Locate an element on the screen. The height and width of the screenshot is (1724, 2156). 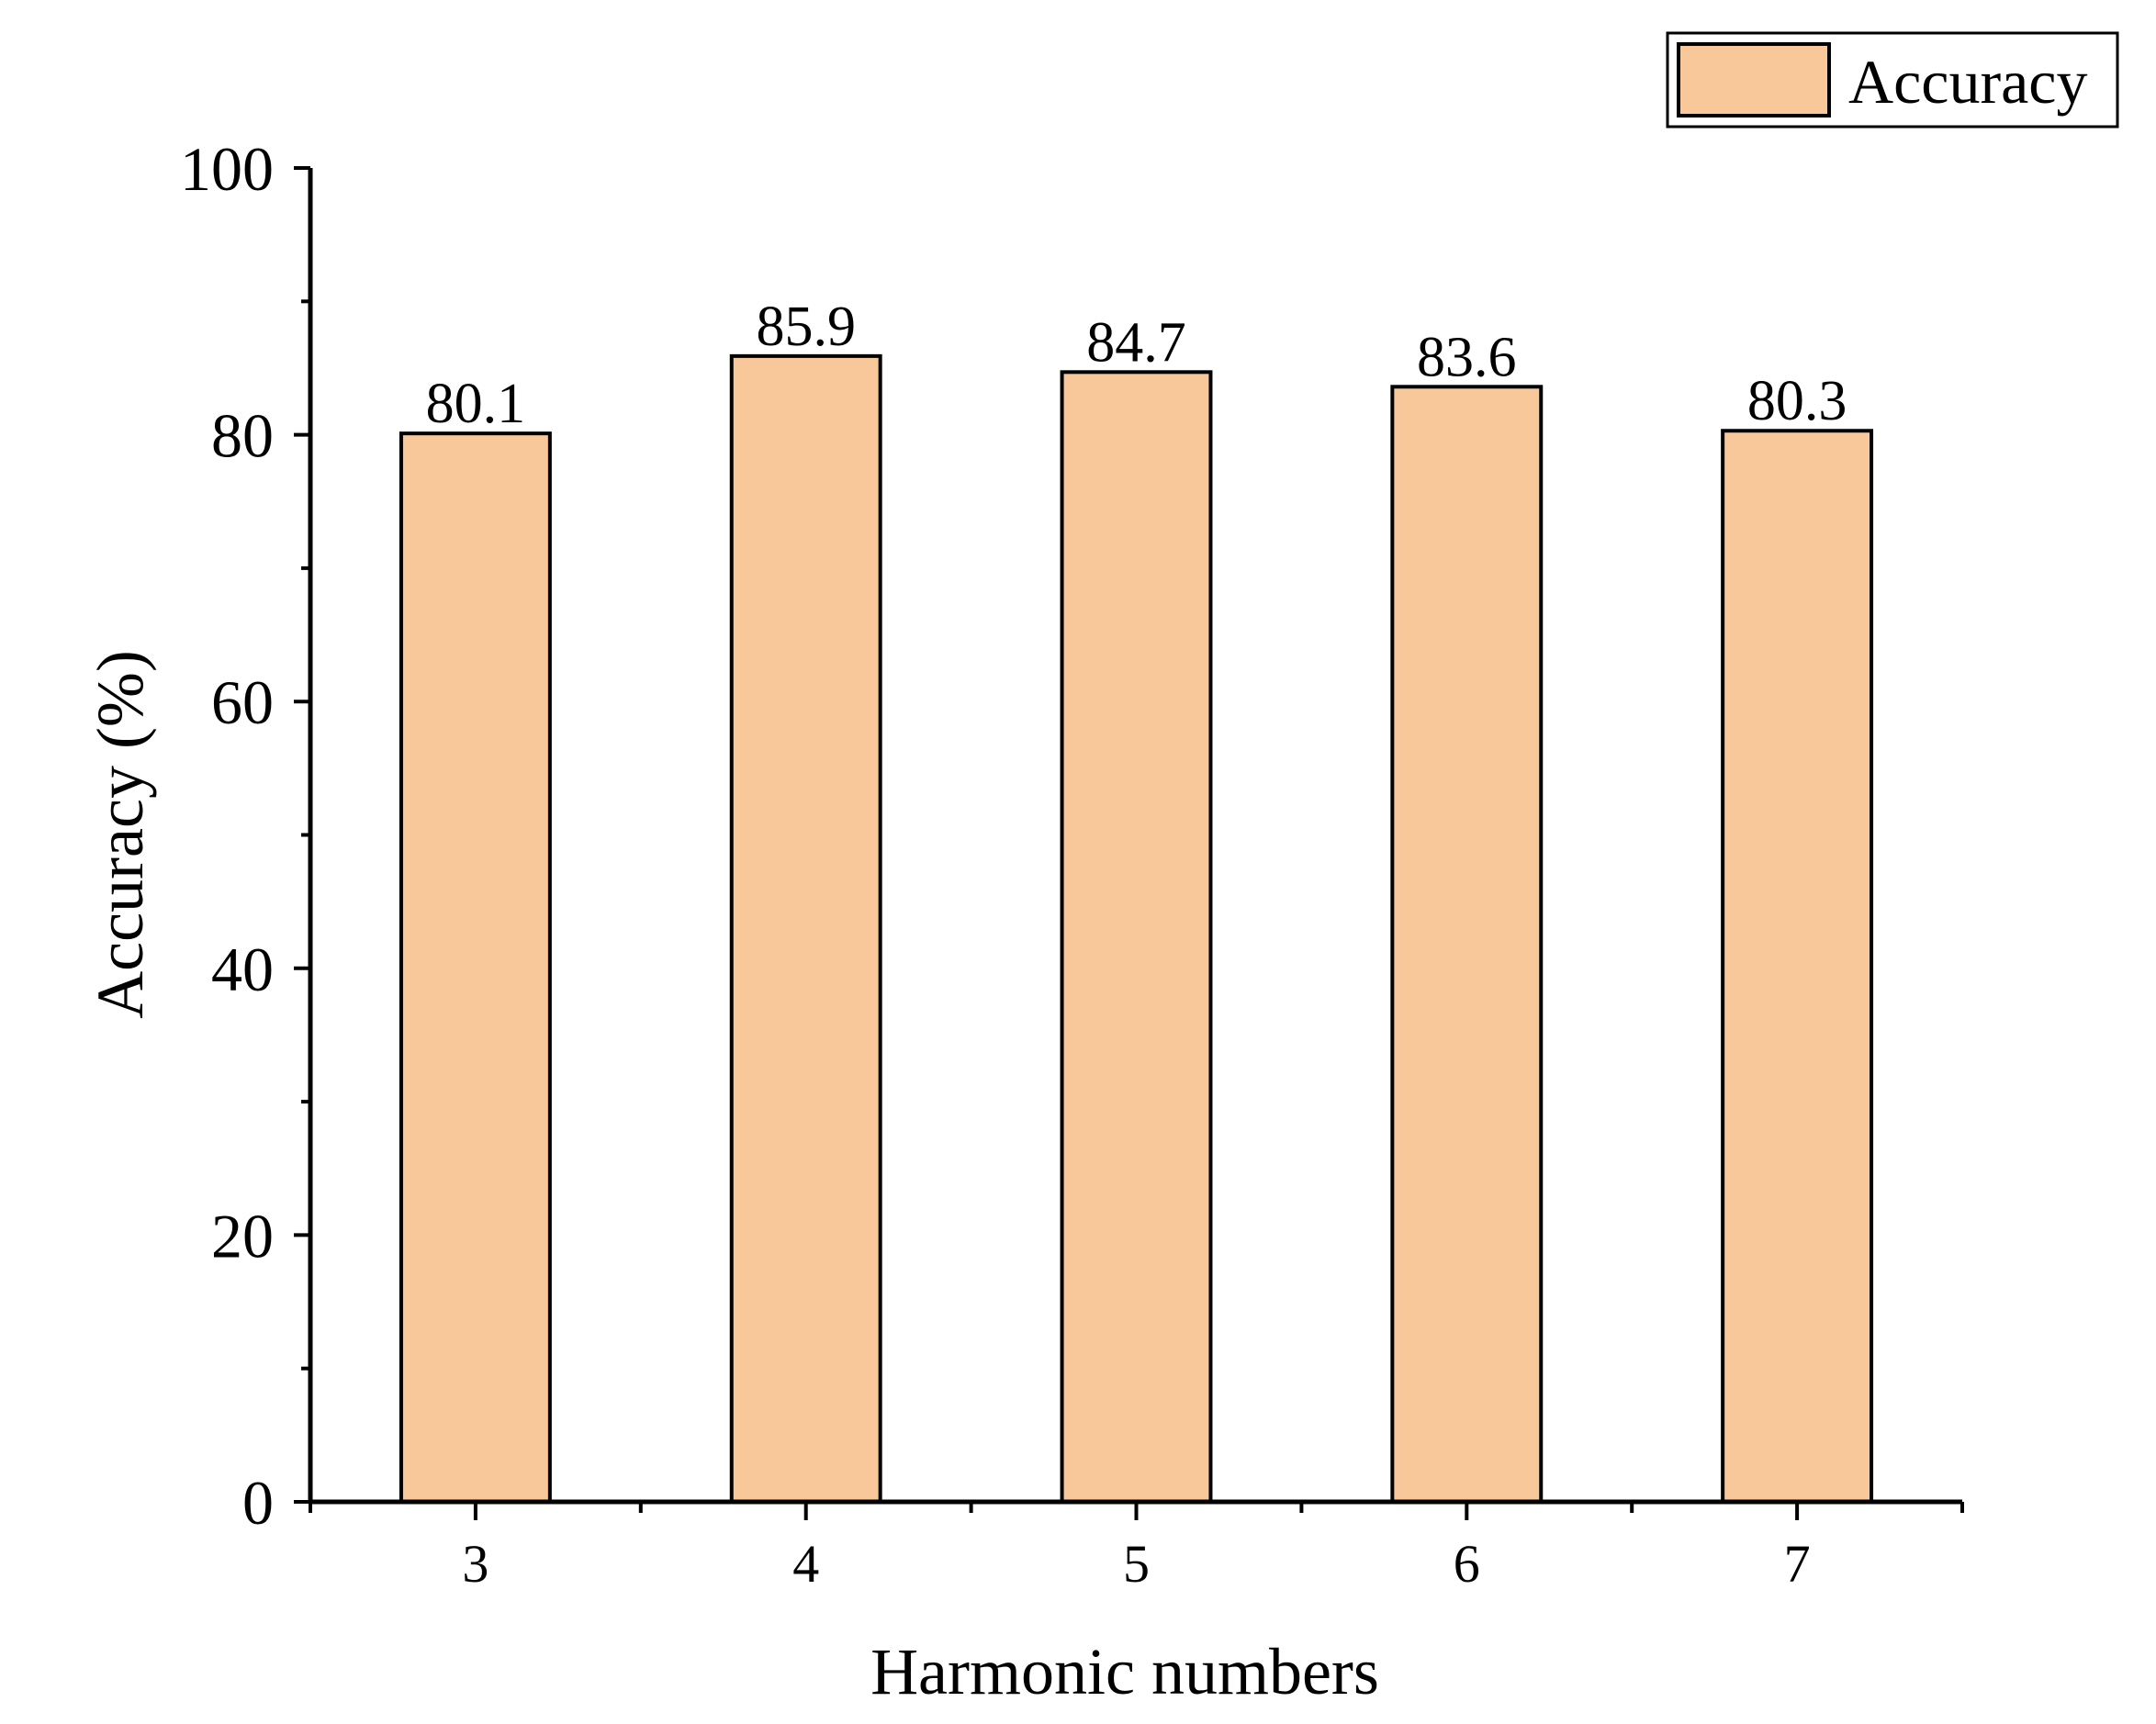
legend-label: Accuracy is located at coordinates (1967, 82).